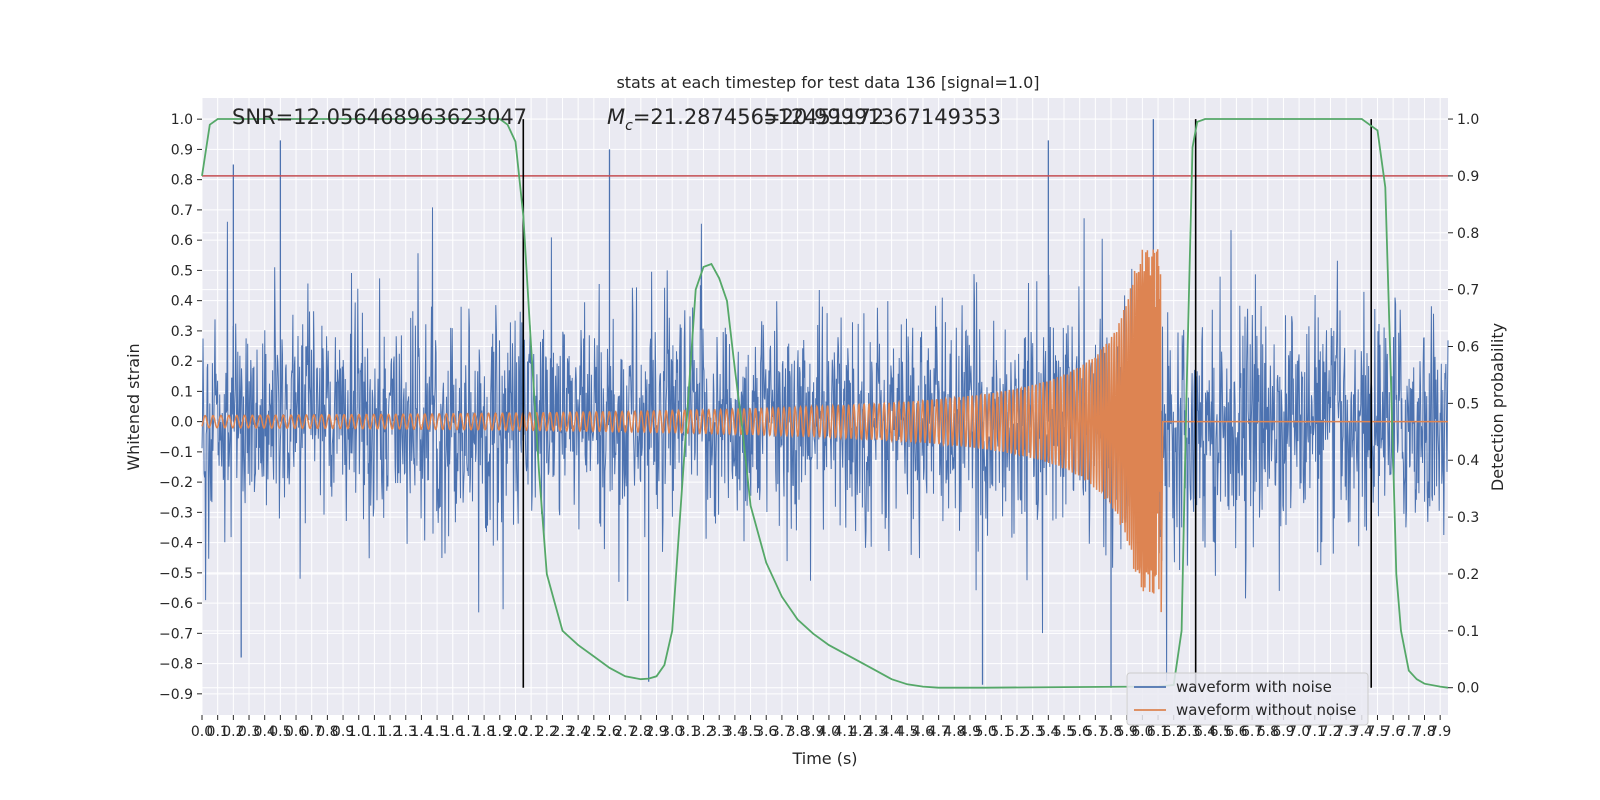 The image size is (1600, 800). What do you see at coordinates (688, 732) in the screenshot?
I see `x-tick-label: 3.1` at bounding box center [688, 732].